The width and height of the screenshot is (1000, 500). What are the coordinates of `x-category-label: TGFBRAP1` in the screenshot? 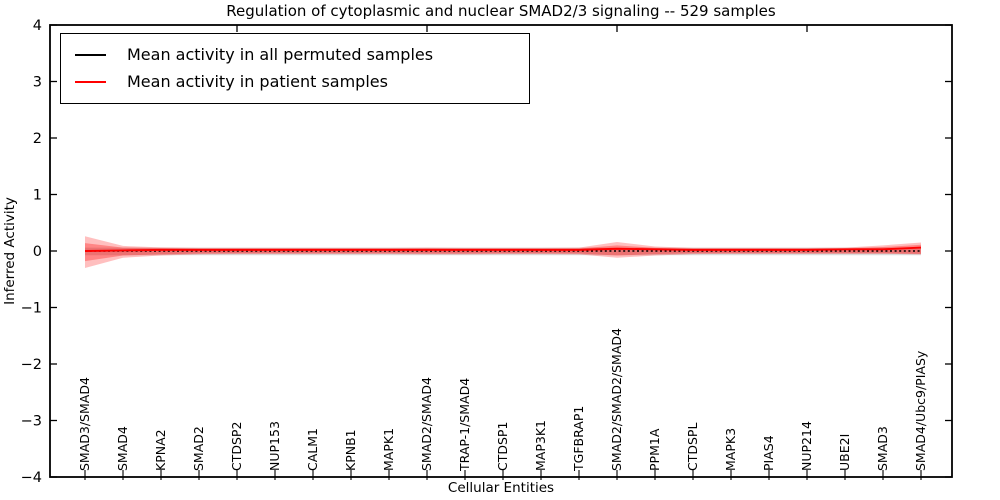 It's located at (578, 439).